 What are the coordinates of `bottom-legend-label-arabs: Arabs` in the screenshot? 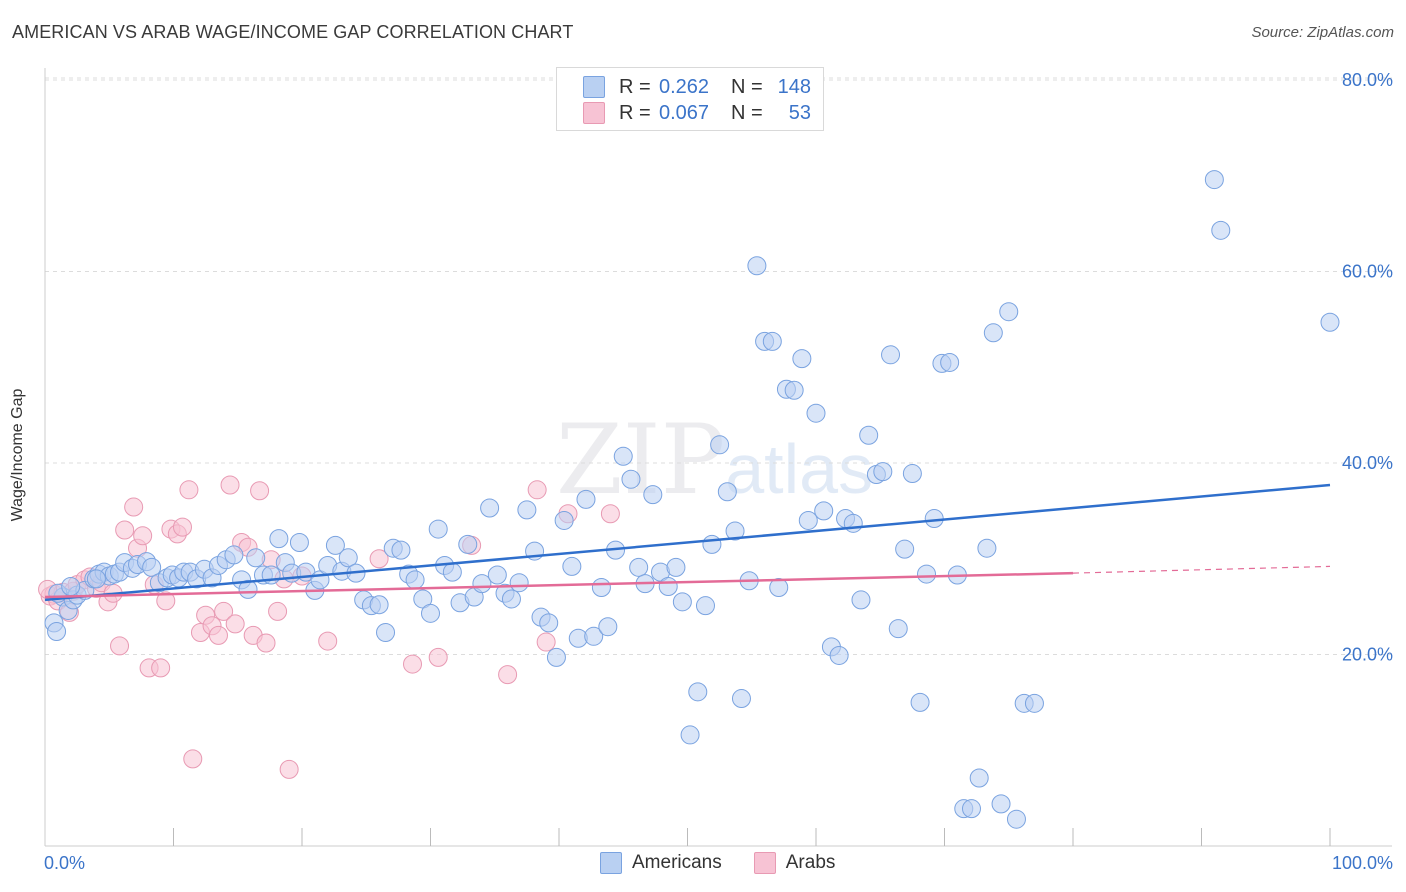 It's located at (810, 862).